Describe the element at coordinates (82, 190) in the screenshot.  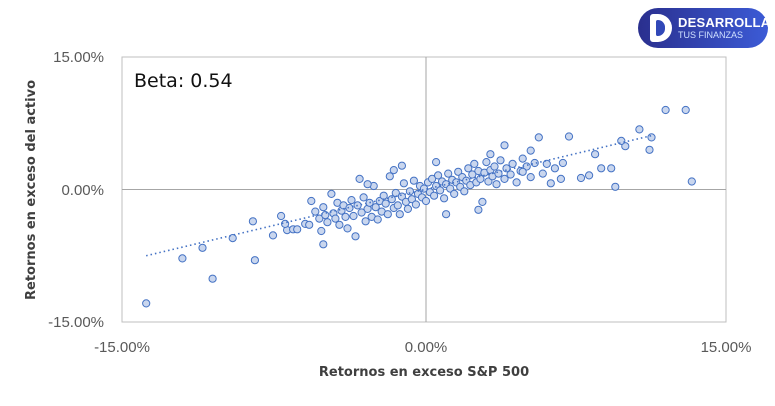
I see `y-tick-zero: 0.00%` at that location.